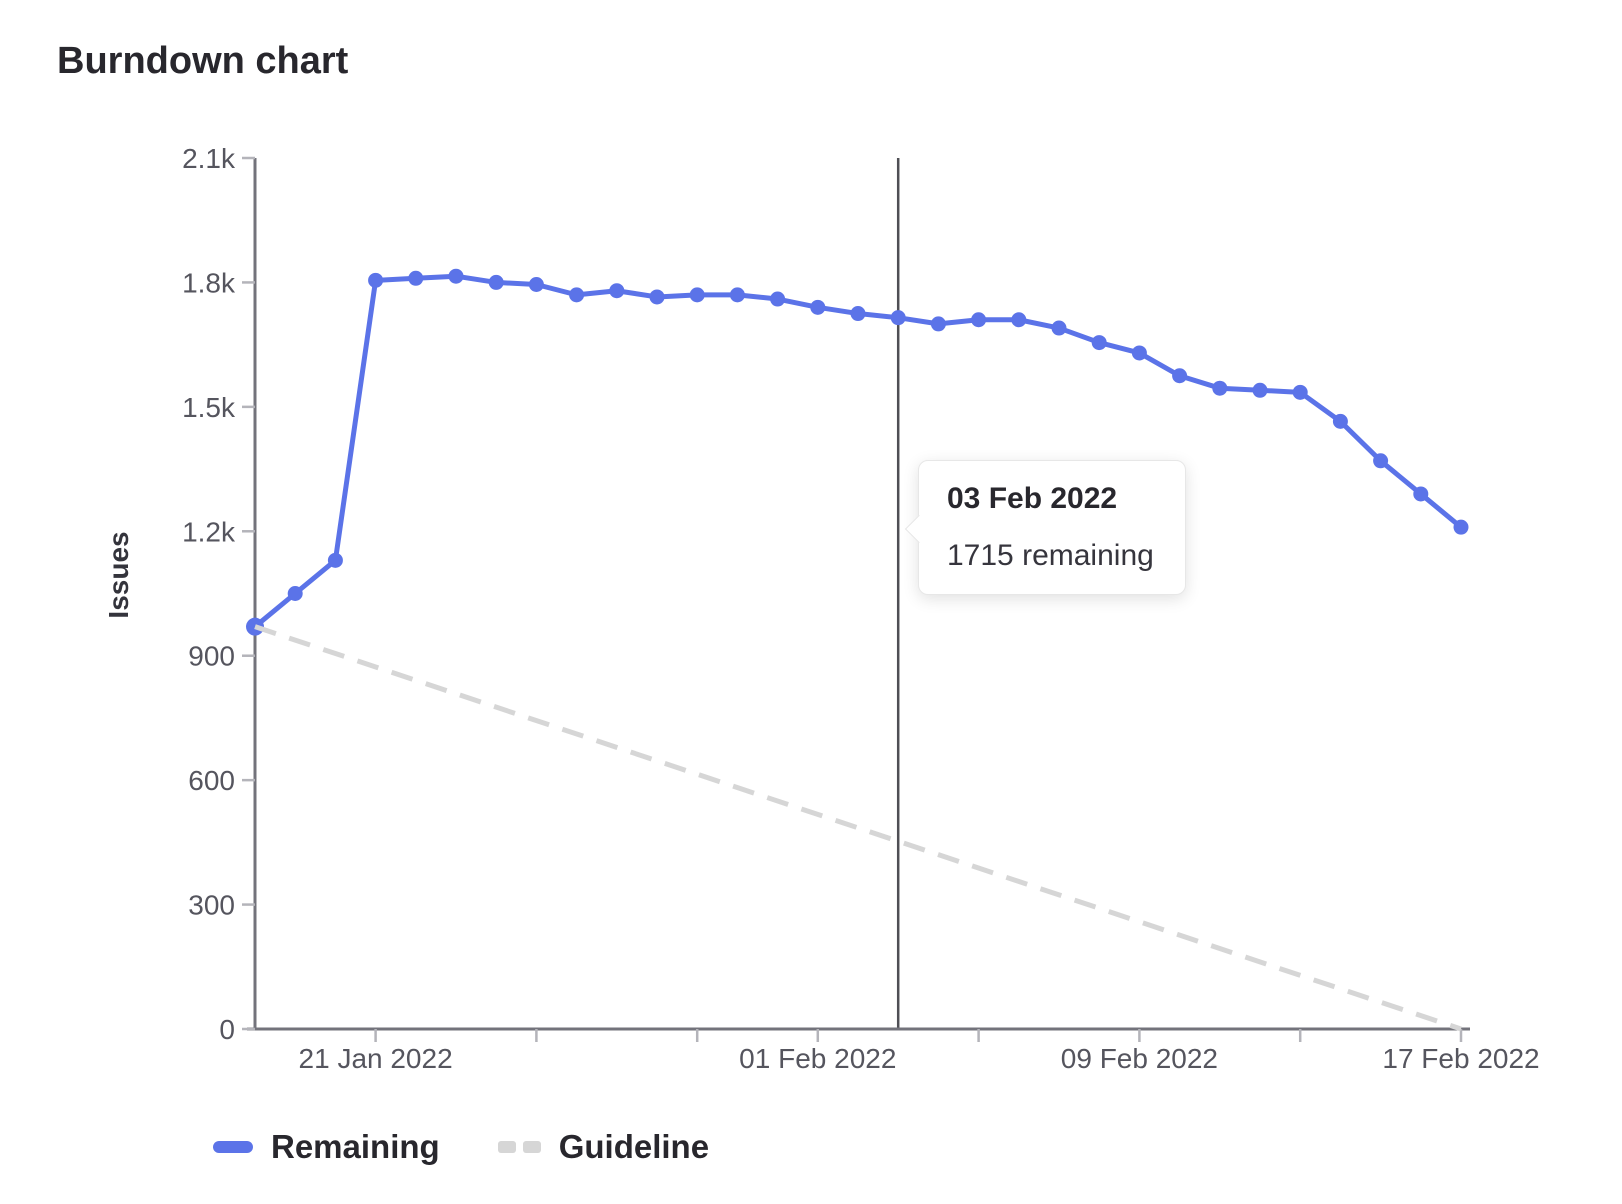  I want to click on y-axis-tick-label: 1.8k, so click(209, 282).